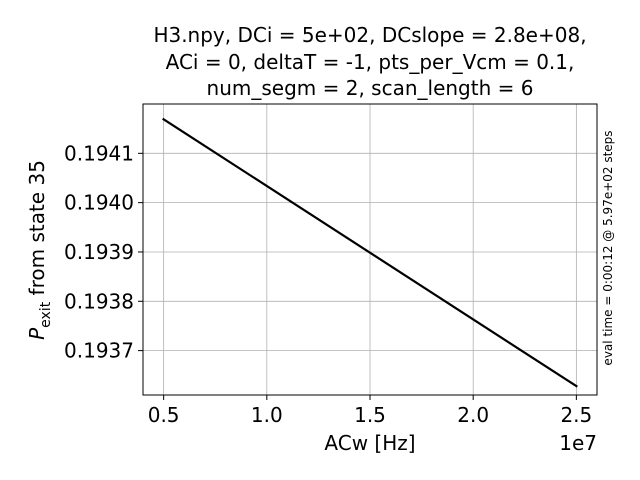 Image resolution: width=640 pixels, height=480 pixels. Describe the element at coordinates (608, 247) in the screenshot. I see `side-annotation: eval time = 0:00:12 @ 5.97e+02 steps` at that location.